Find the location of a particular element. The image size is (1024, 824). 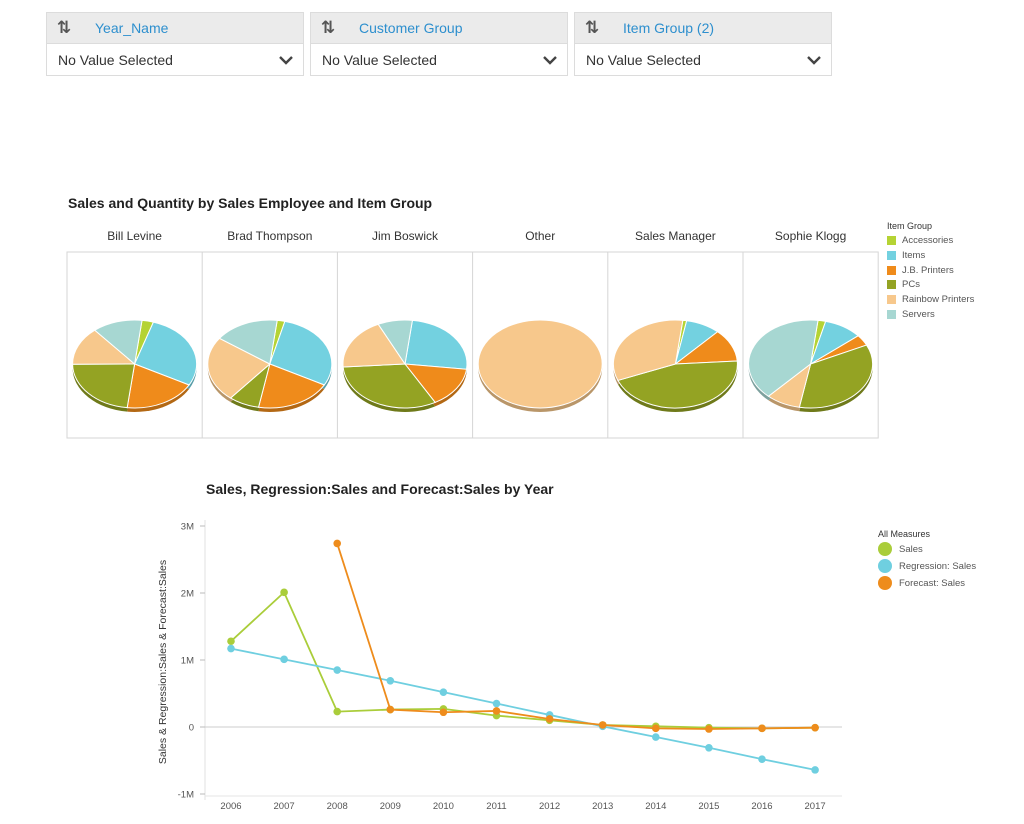

x-tick-label: 2015 is located at coordinates (708, 806).